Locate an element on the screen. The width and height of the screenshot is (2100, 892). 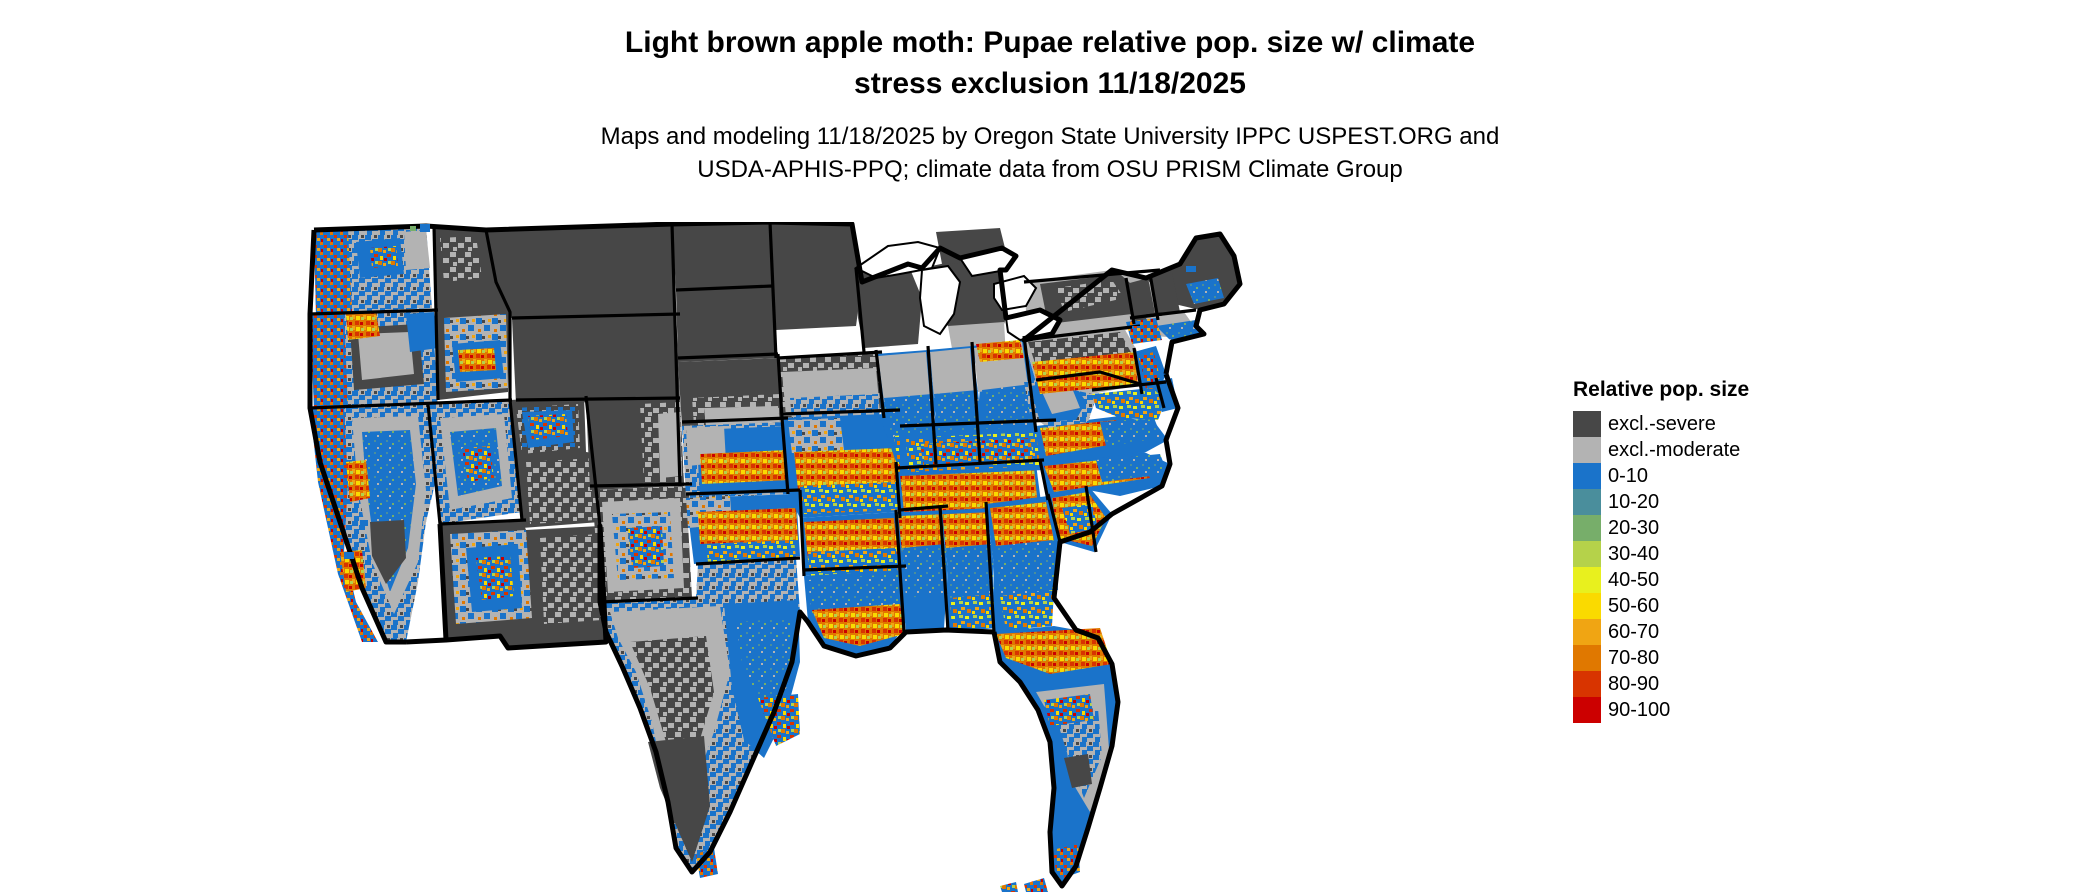
legend-item: 60-70 is located at coordinates (1723, 632).